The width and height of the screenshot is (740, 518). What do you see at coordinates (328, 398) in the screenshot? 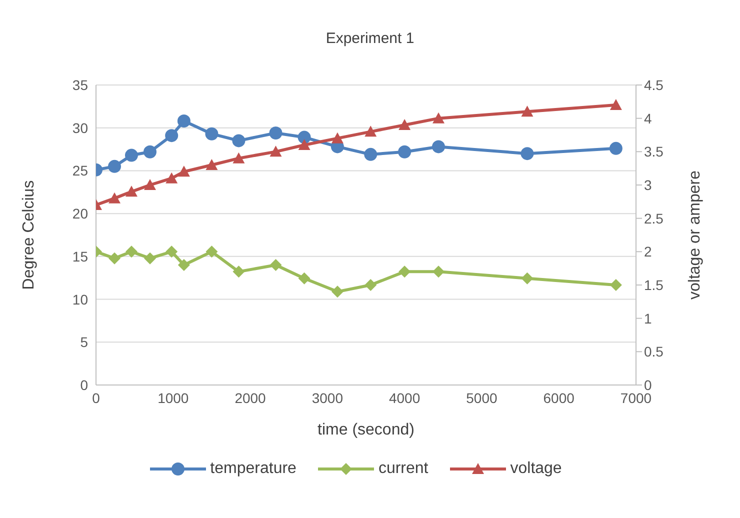
I see `x-tick-label: 3000` at bounding box center [328, 398].